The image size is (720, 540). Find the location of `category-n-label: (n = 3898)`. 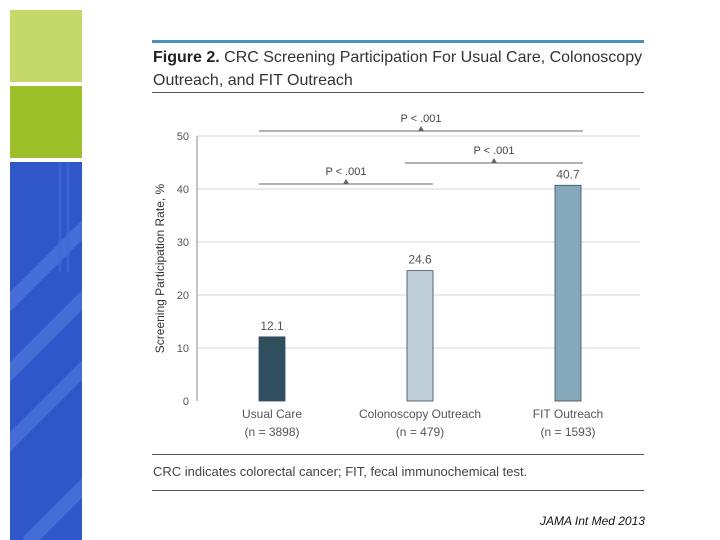

category-n-label: (n = 3898) is located at coordinates (271, 432).